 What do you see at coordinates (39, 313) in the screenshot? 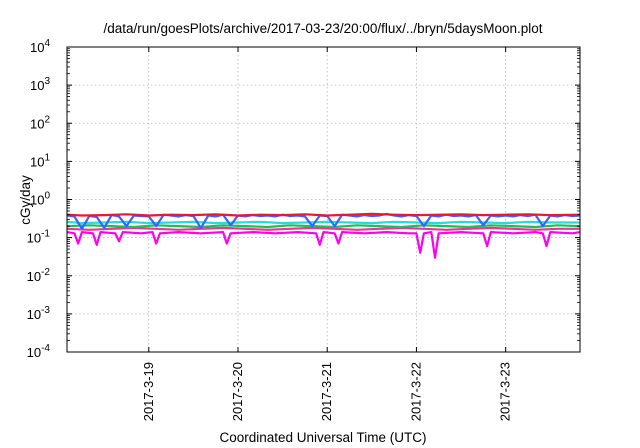
I see `y-tick-label: 10⁻³` at bounding box center [39, 313].